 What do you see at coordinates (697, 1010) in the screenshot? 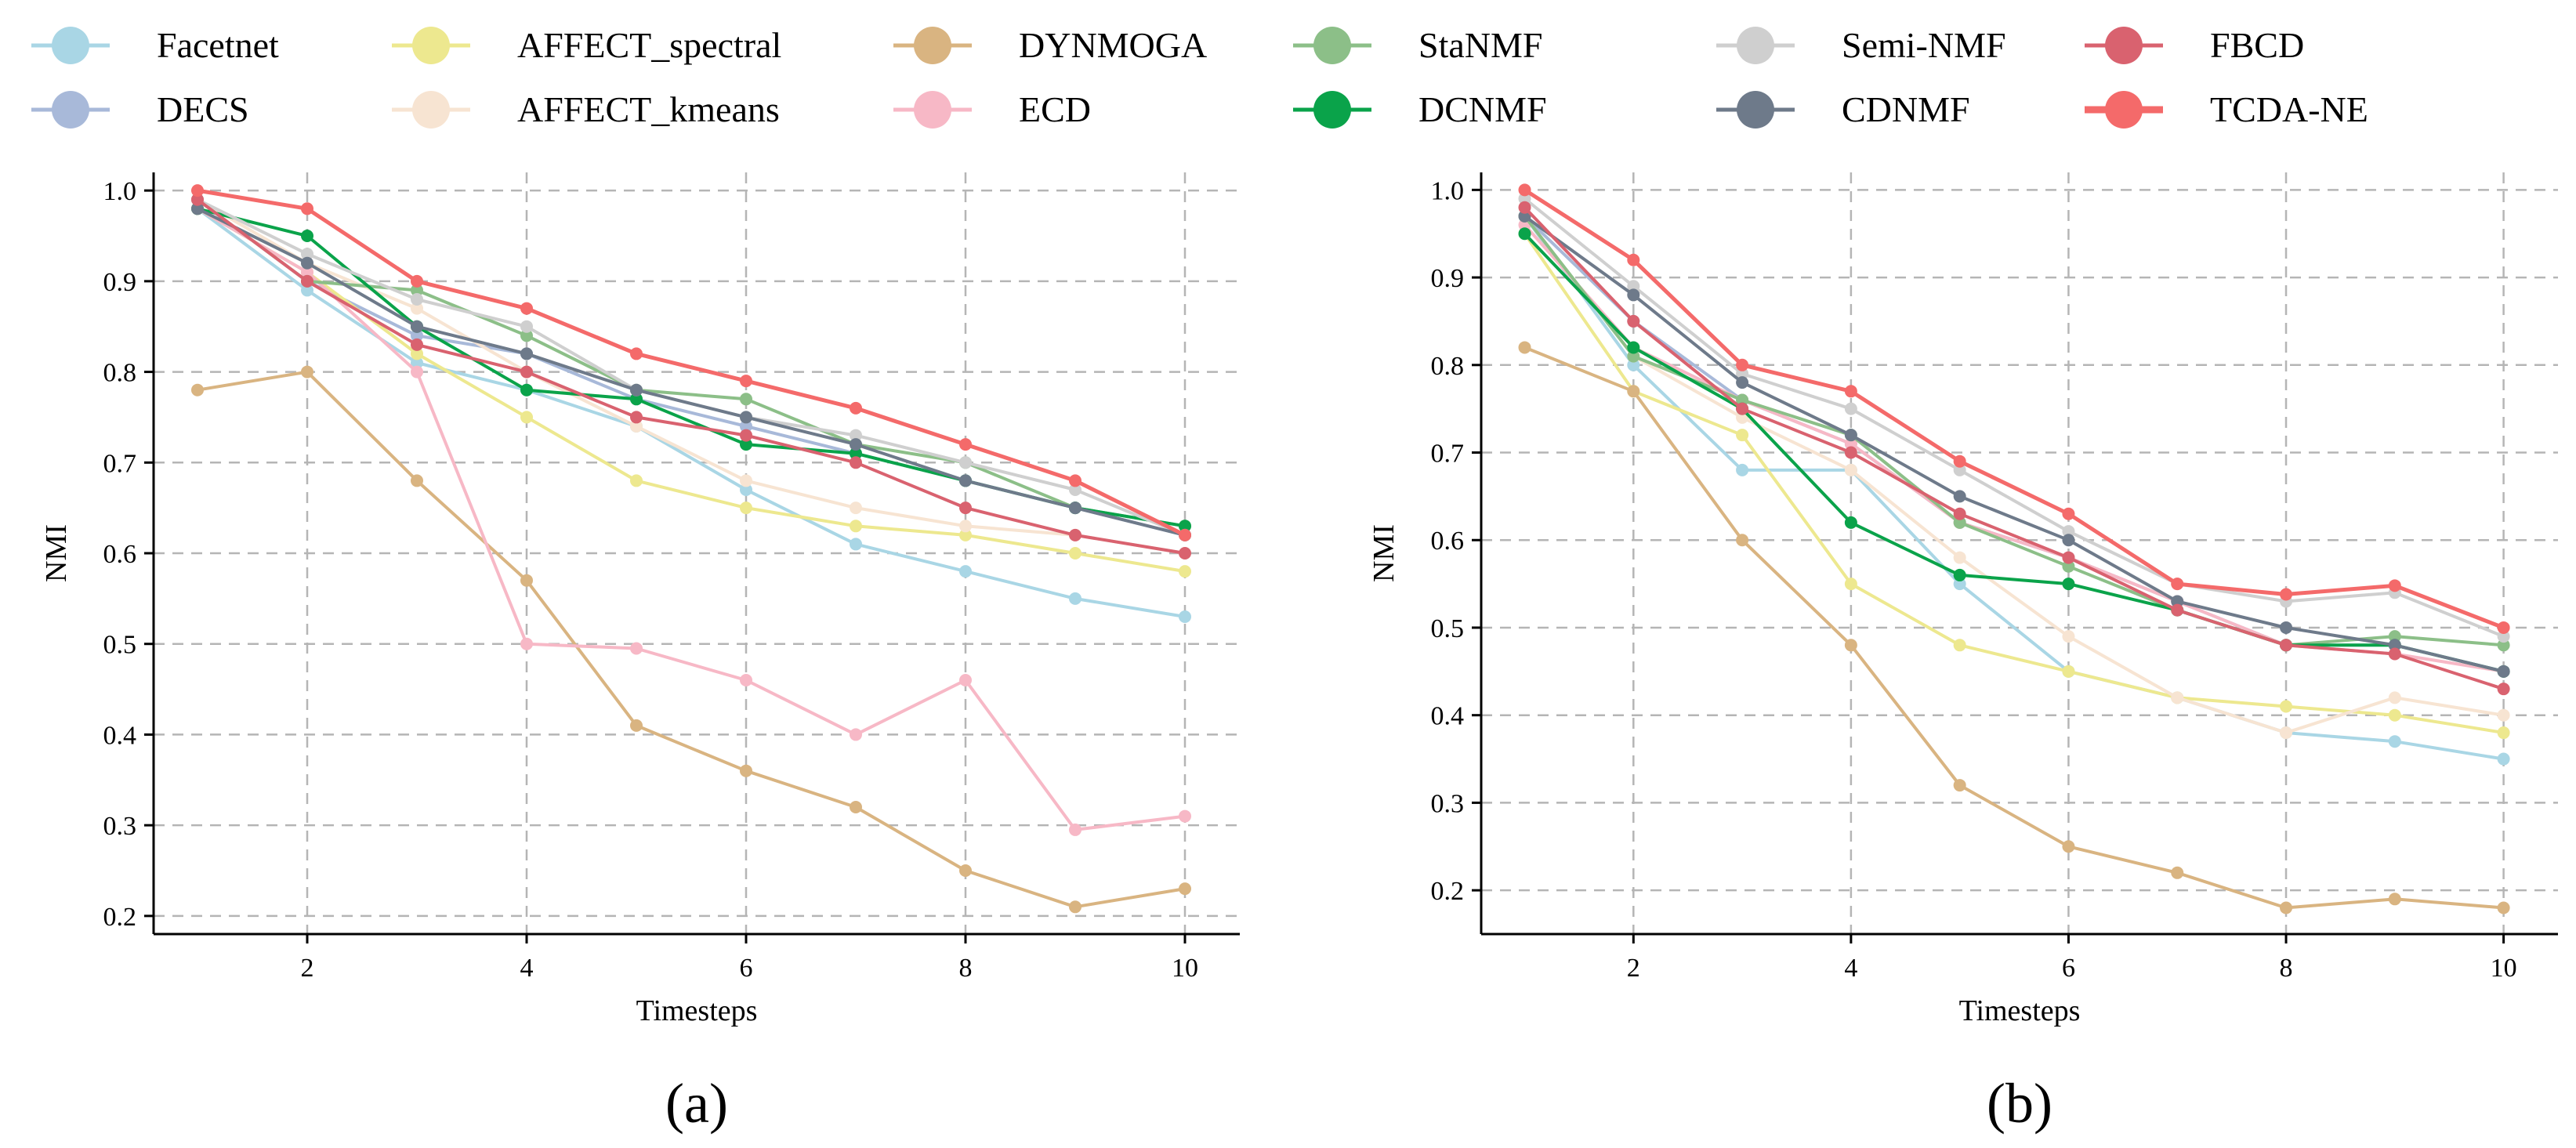
I see `x-axis-label: Timesteps` at bounding box center [697, 1010].